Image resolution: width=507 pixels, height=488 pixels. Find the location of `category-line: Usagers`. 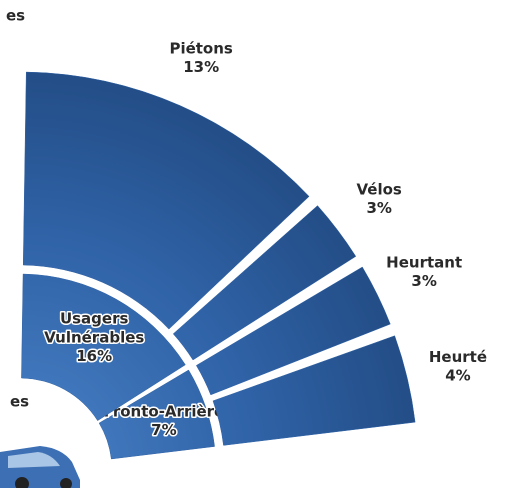

category-line: Usagers is located at coordinates (94, 318).